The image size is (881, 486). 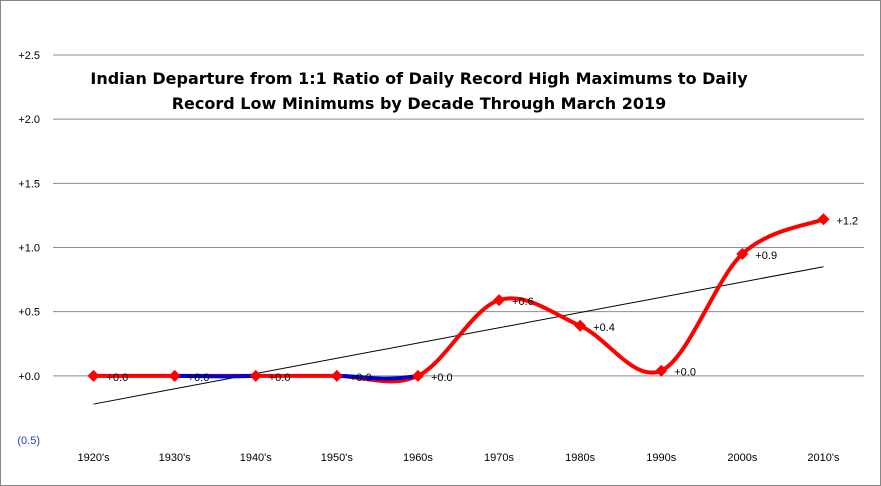 I want to click on x-tick-label: 1960s, so click(x=418, y=458).